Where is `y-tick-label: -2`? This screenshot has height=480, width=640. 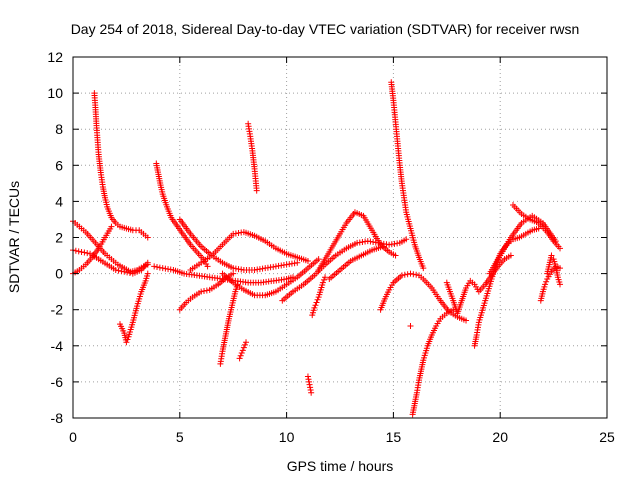
y-tick-label: -2 is located at coordinates (57, 310).